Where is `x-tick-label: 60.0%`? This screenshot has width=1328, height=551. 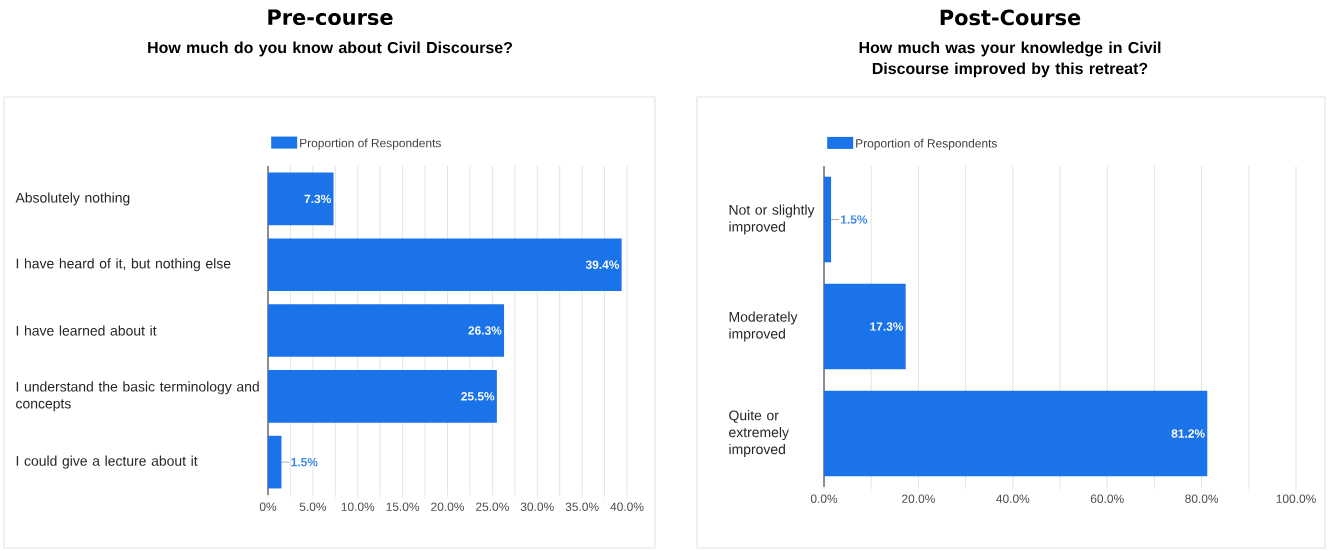 x-tick-label: 60.0% is located at coordinates (1107, 498).